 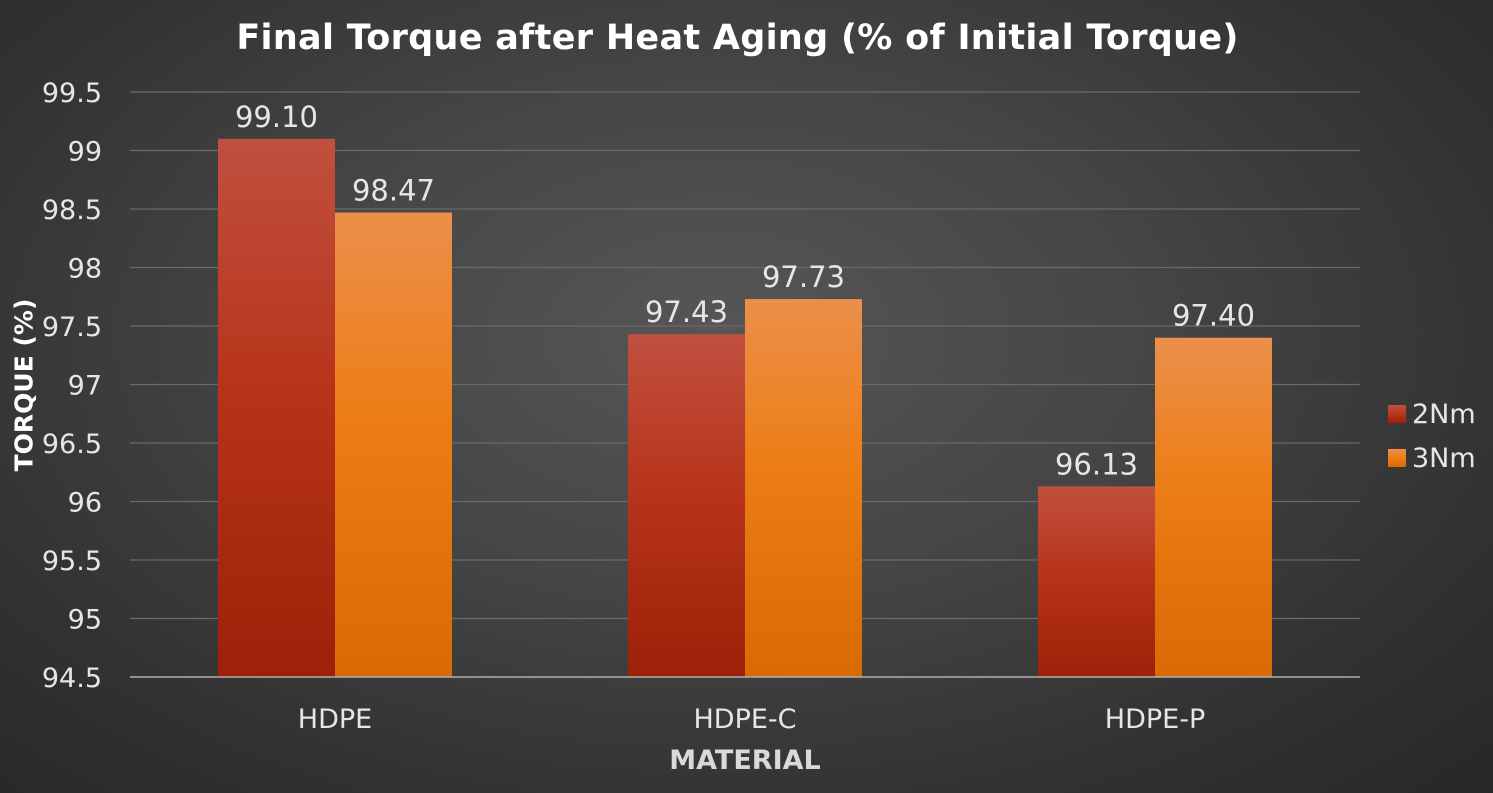 What do you see at coordinates (276, 408) in the screenshot?
I see `bar-2nm-hdpe` at bounding box center [276, 408].